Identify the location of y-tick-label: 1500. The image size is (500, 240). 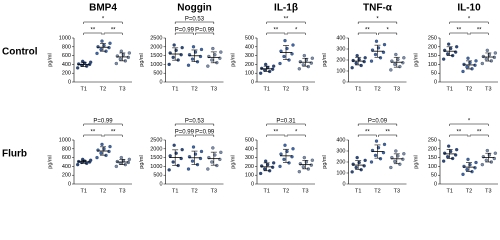
(156, 158).